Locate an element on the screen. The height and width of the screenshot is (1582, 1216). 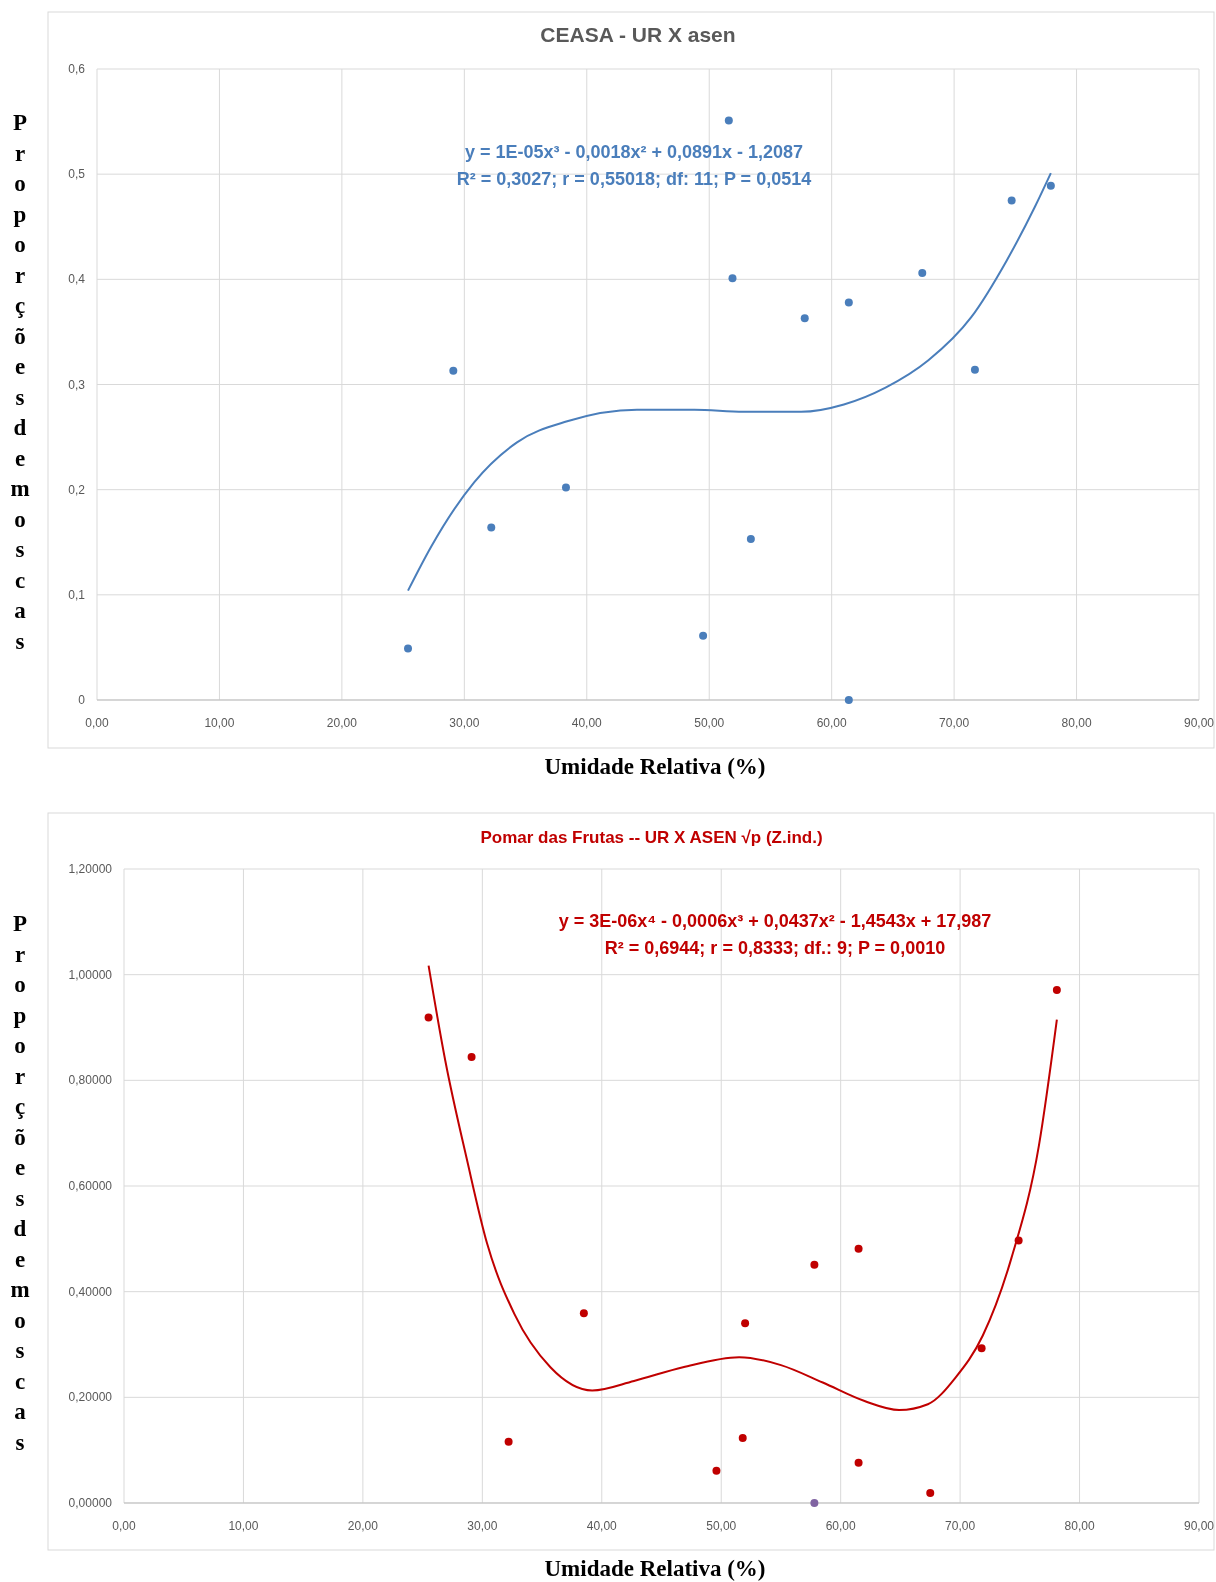
y-tick-label: 0,5 is located at coordinates (77, 174).